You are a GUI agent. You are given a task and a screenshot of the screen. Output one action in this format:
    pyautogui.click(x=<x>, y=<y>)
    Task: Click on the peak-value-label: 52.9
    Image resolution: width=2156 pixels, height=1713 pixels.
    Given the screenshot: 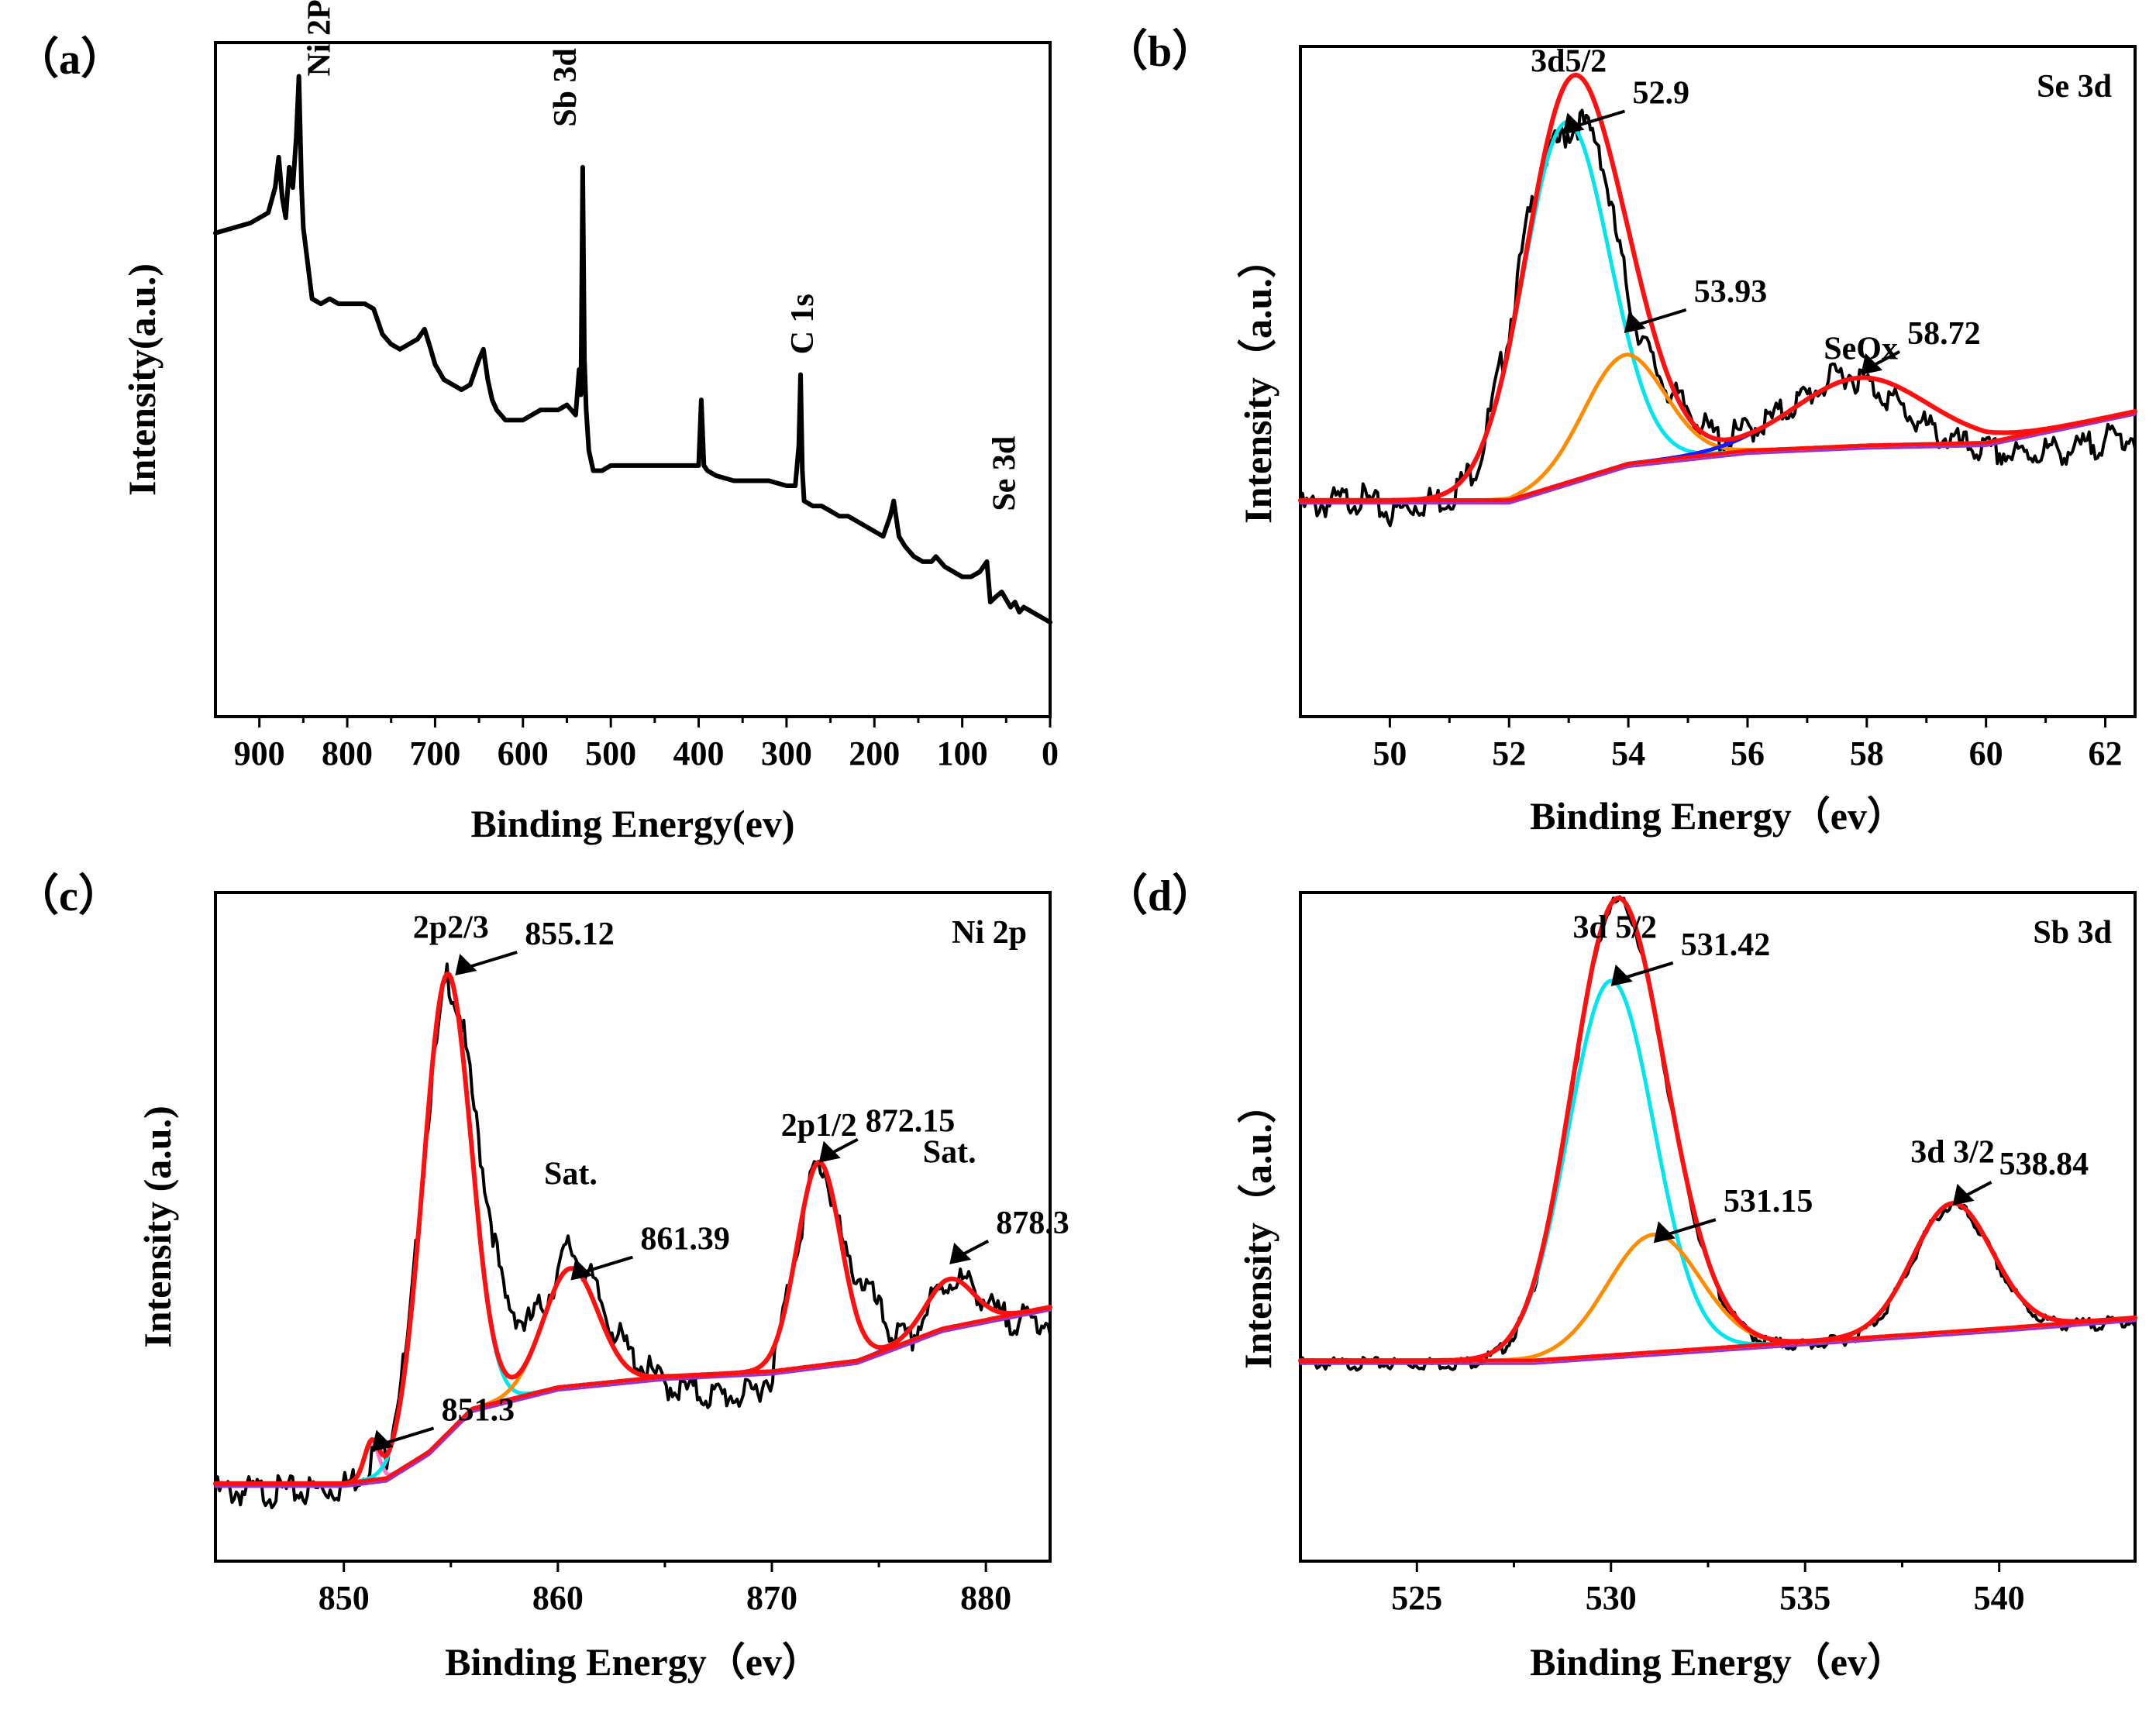 What is the action you would take?
    pyautogui.click(x=1660, y=93)
    